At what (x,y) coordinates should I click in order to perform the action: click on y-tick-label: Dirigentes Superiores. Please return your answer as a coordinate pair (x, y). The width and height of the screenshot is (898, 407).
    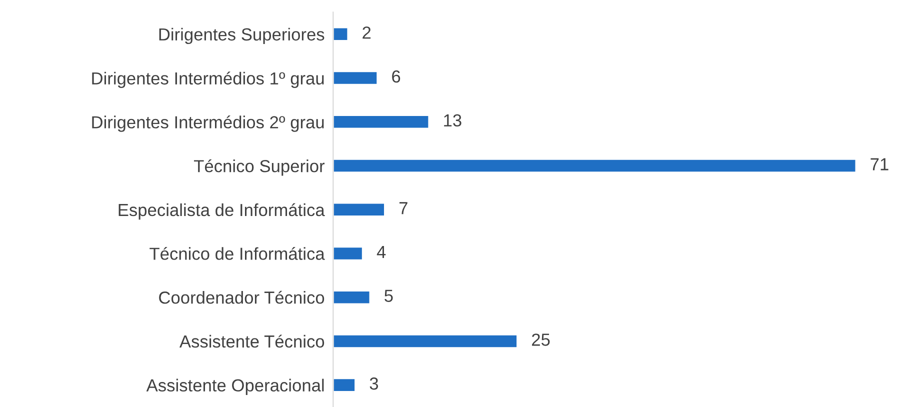
    Looking at the image, I should click on (241, 36).